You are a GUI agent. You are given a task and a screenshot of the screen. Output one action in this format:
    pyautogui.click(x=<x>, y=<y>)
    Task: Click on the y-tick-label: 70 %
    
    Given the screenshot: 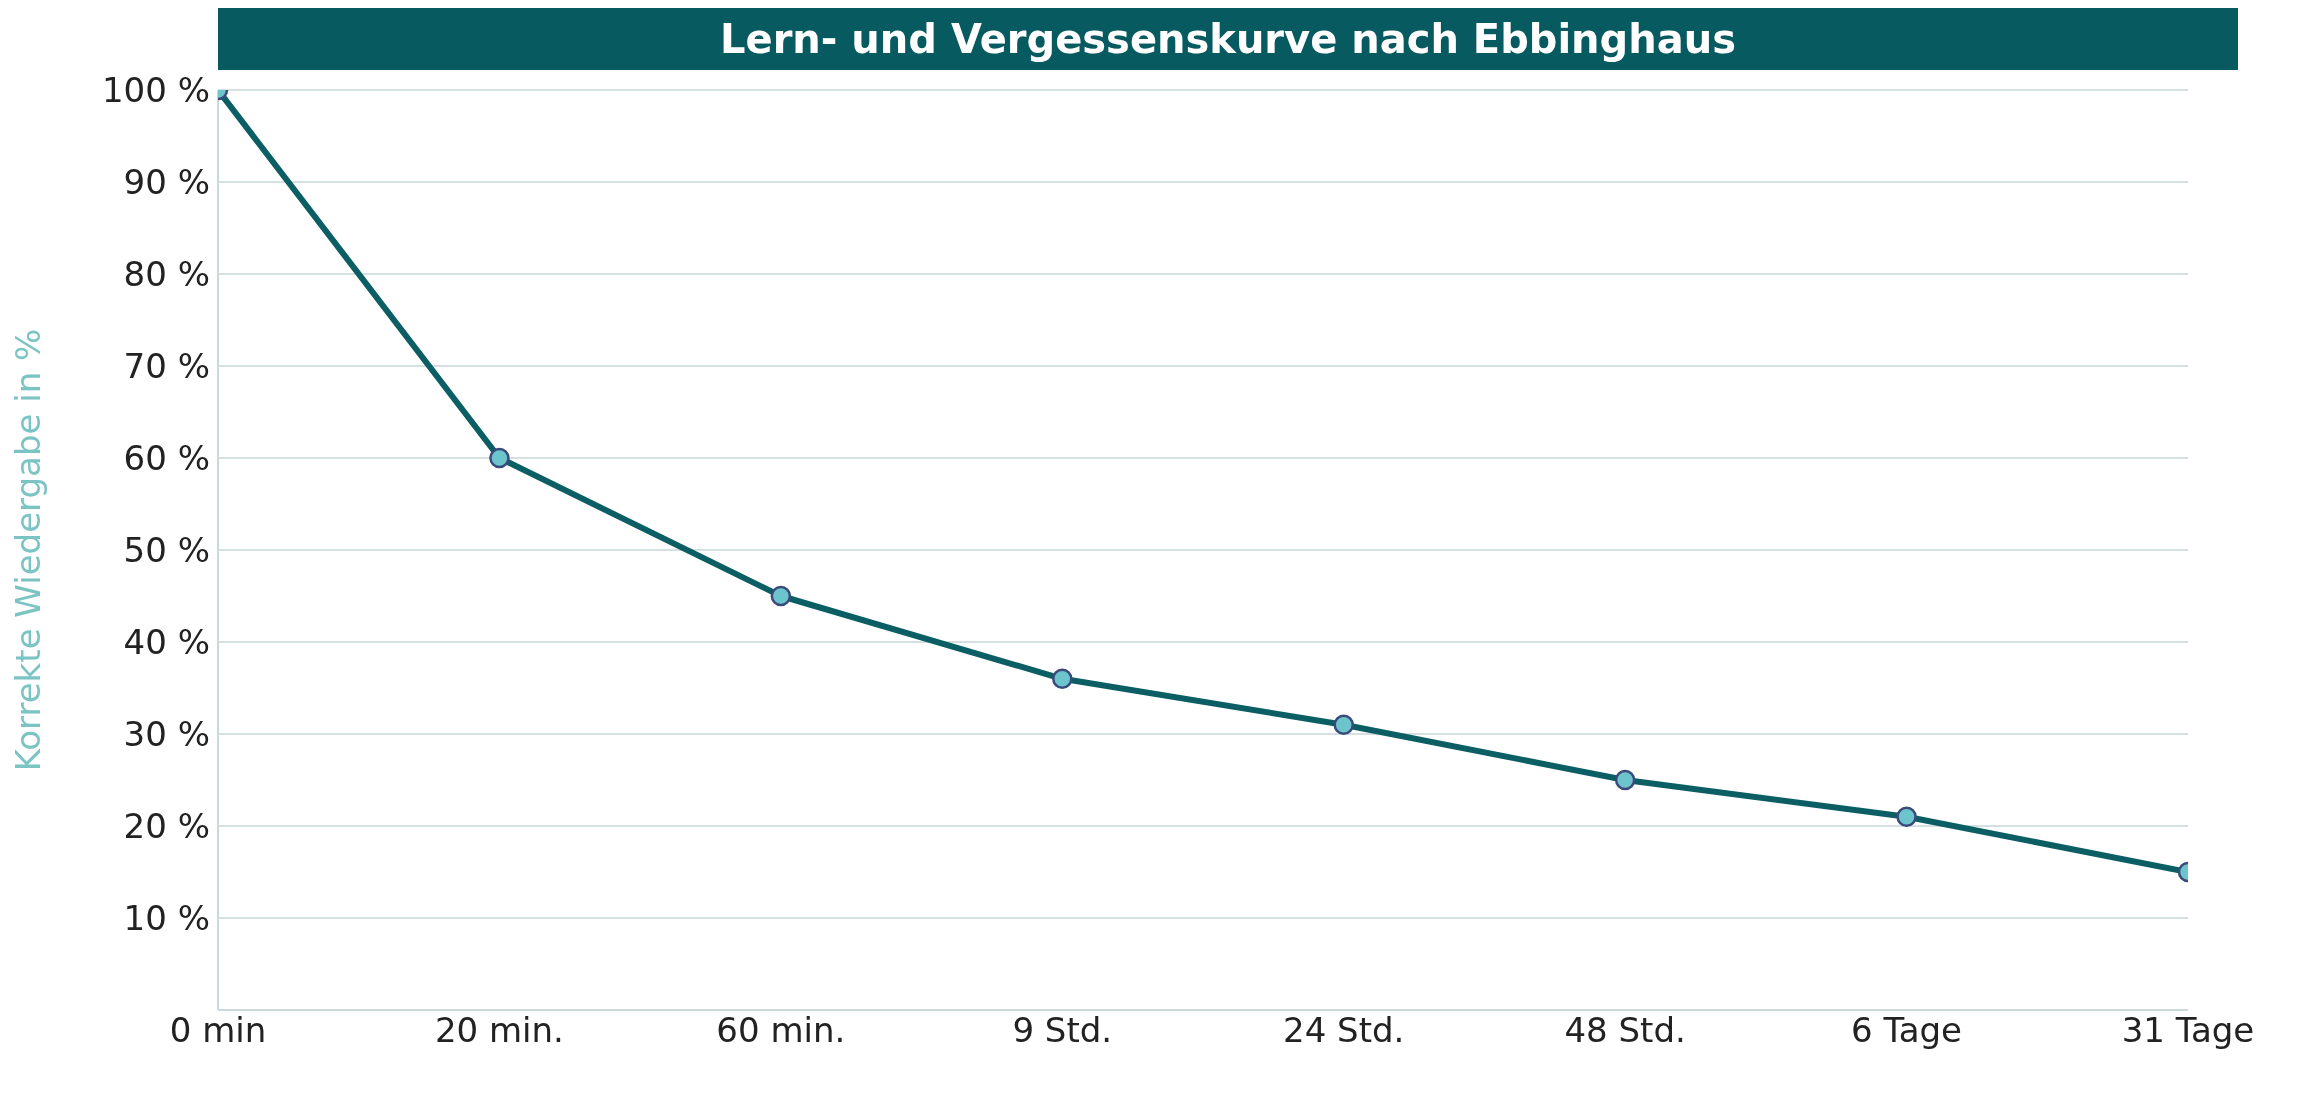 What is the action you would take?
    pyautogui.click(x=166, y=366)
    